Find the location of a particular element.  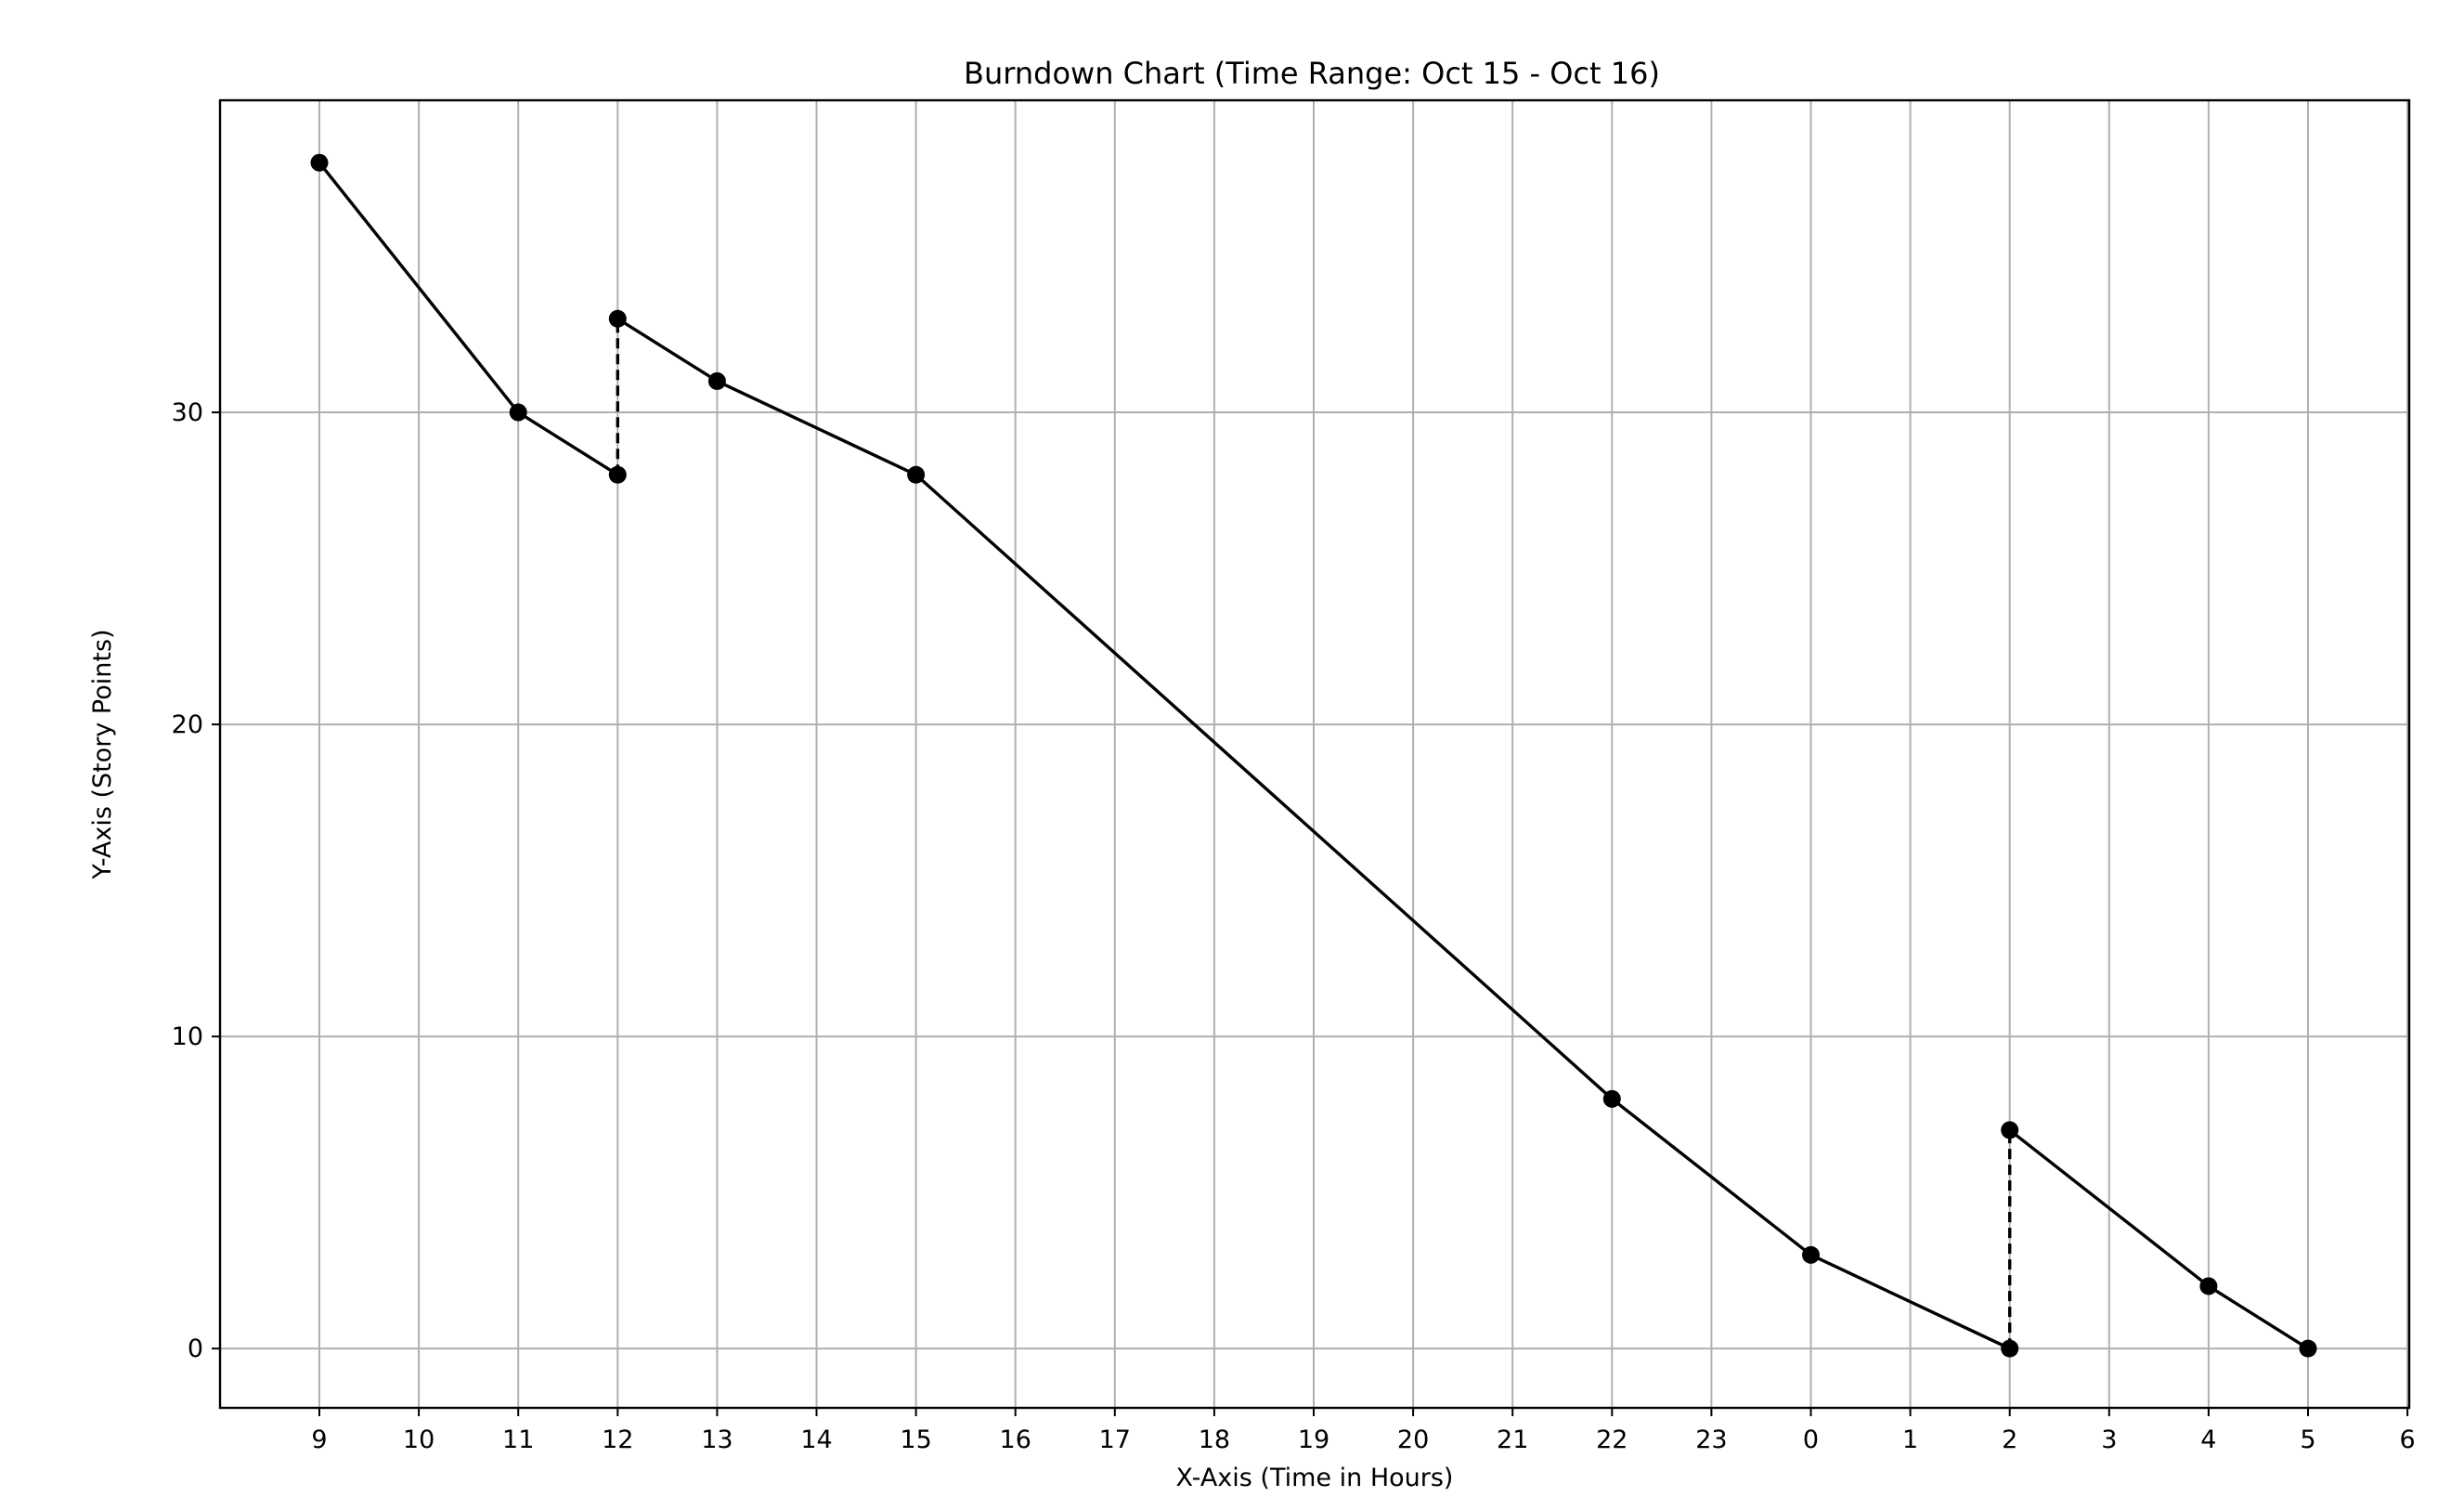

x-tick-label: 0 is located at coordinates (1811, 1440).